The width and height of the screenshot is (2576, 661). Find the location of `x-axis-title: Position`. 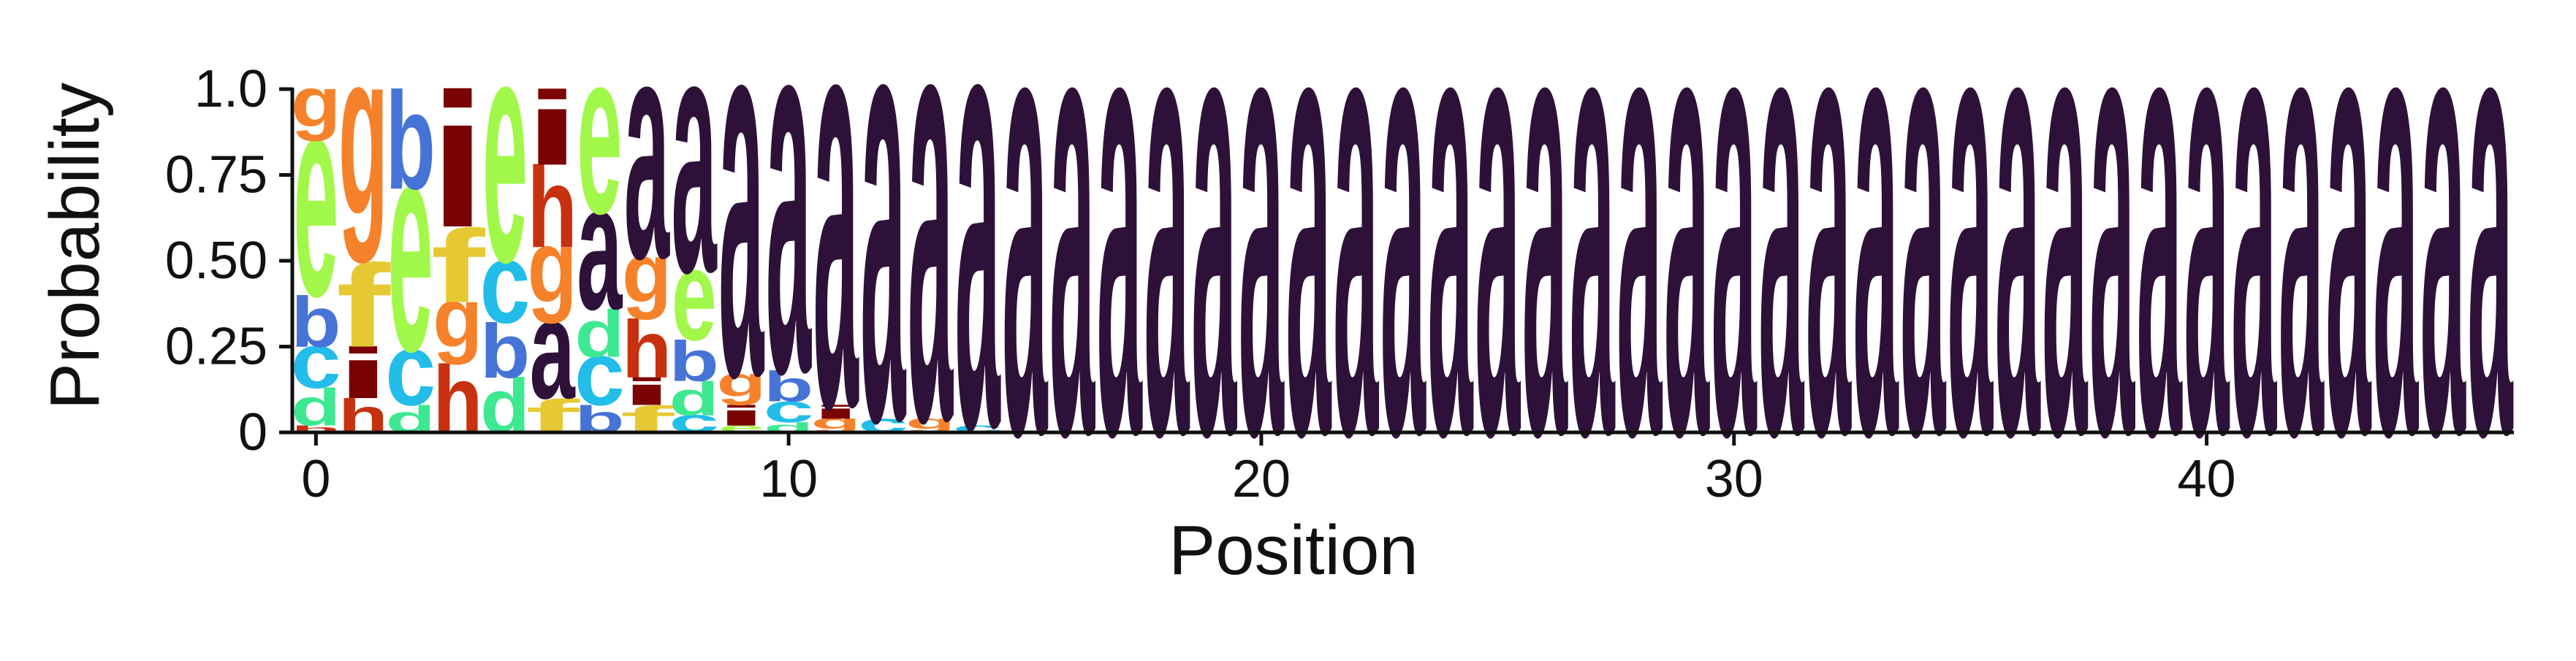

x-axis-title: Position is located at coordinates (1293, 550).